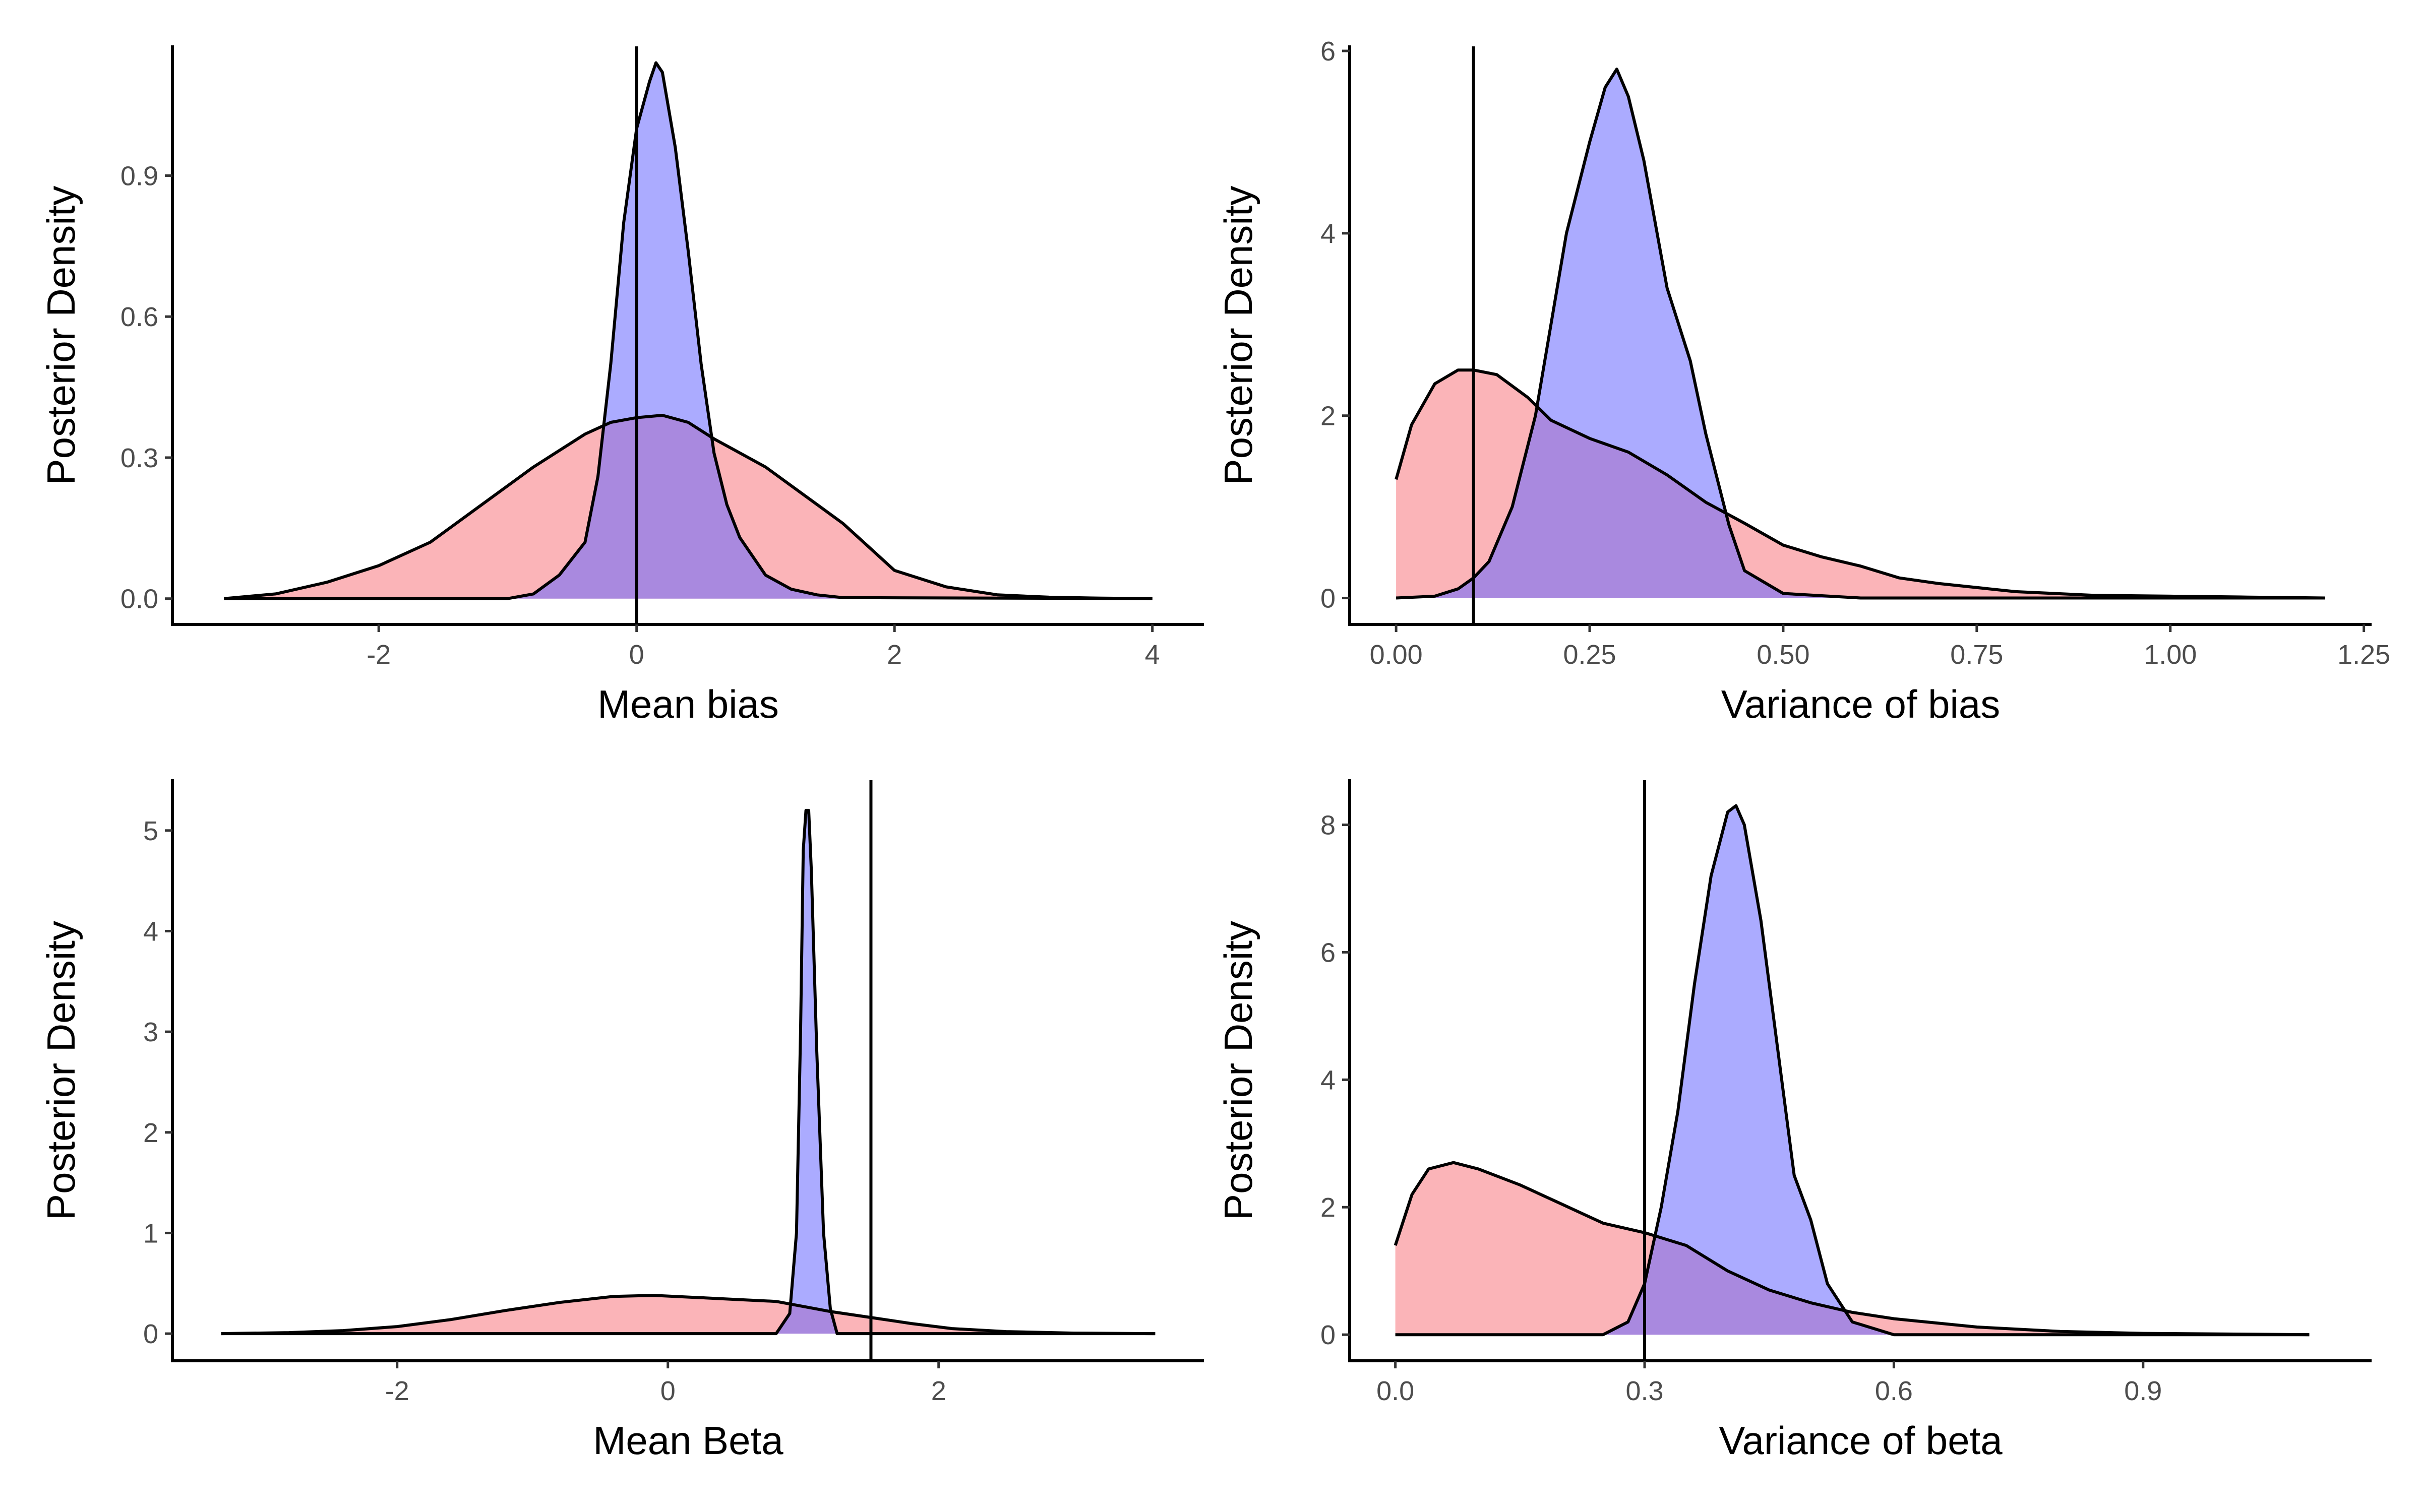 The width and height of the screenshot is (2420, 1512). What do you see at coordinates (2143, 1391) in the screenshot?
I see `x-tick-label: 0.9` at bounding box center [2143, 1391].